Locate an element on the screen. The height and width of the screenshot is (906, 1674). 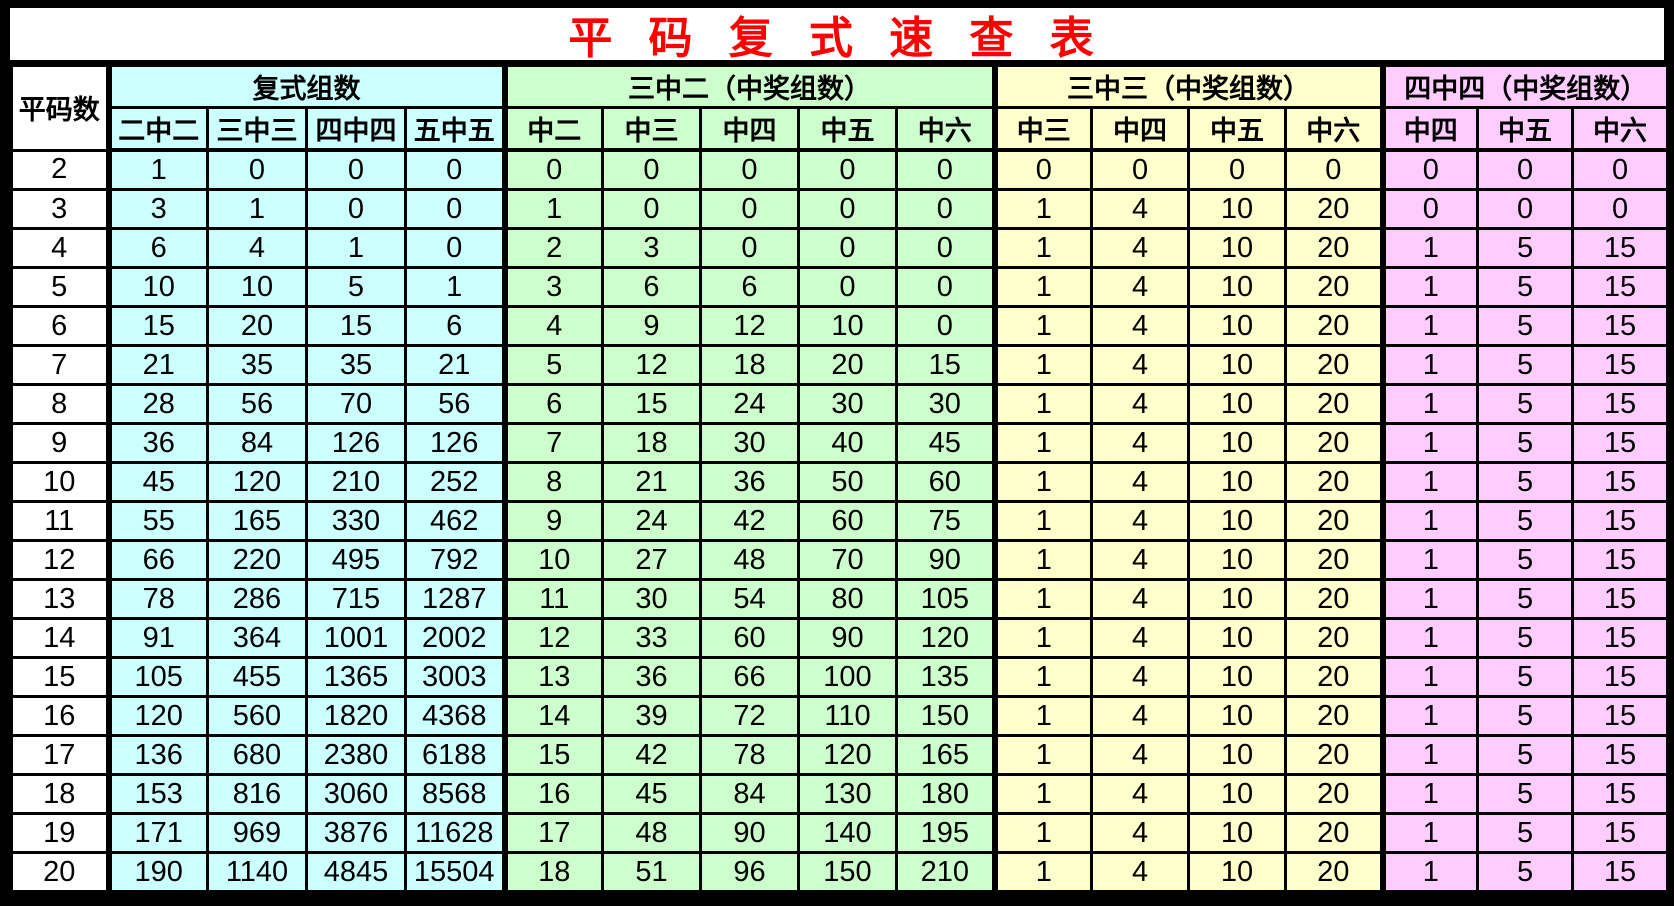
data-cell: 35 is located at coordinates (356, 365).